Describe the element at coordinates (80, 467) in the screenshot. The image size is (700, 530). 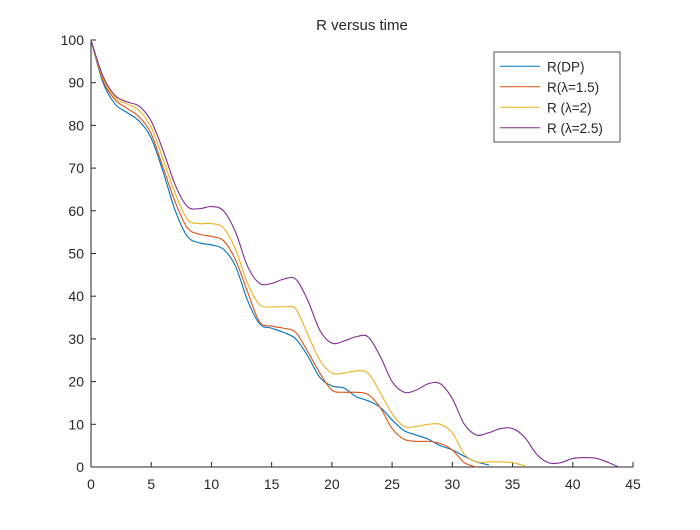
I see `y-tick-label: 0` at that location.